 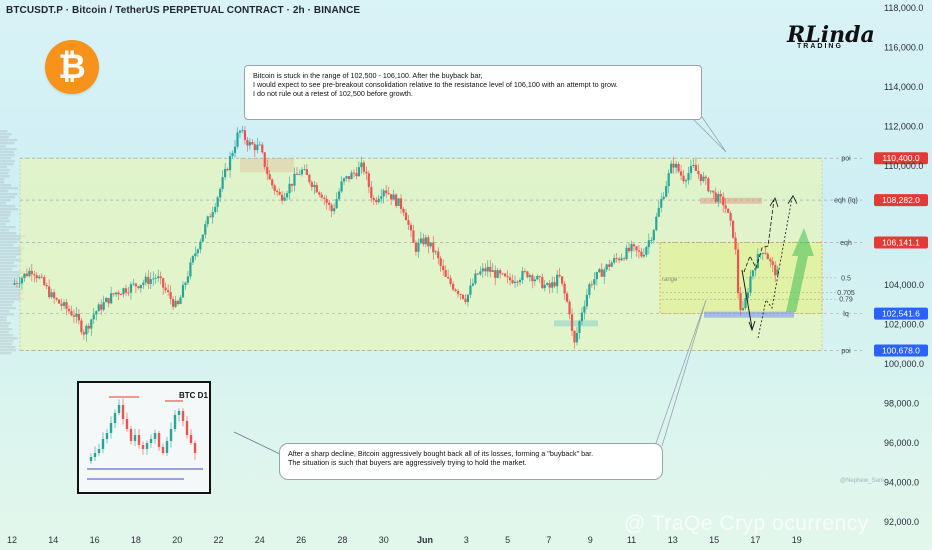 I want to click on x-tick-label: 12, so click(x=12, y=540).